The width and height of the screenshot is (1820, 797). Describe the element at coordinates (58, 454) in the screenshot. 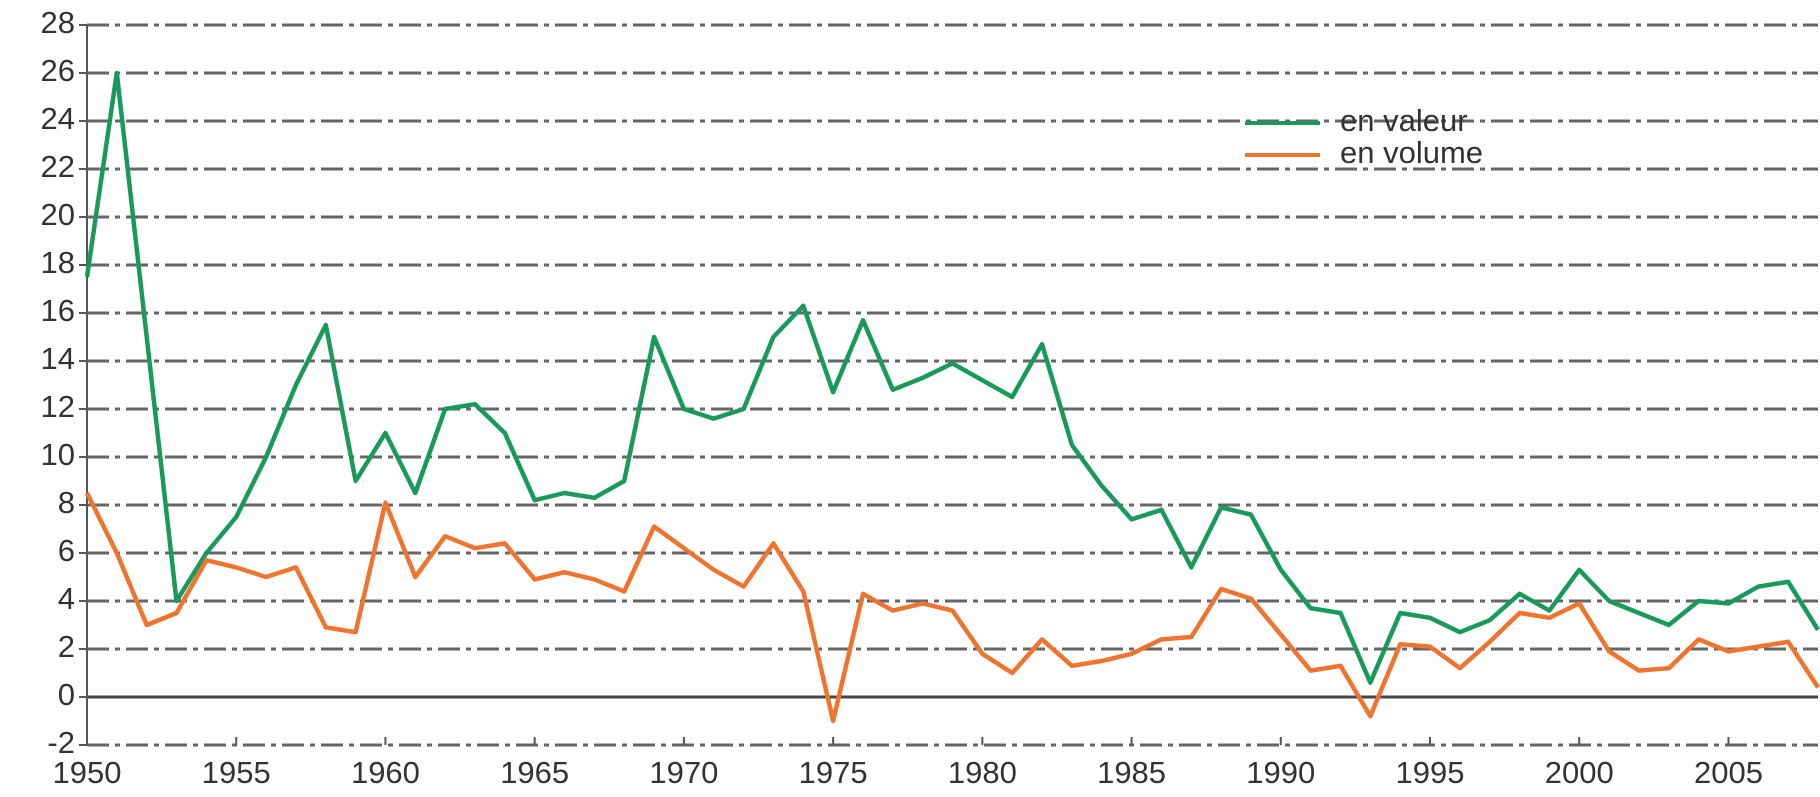

I see `y-tick-label: 10` at that location.